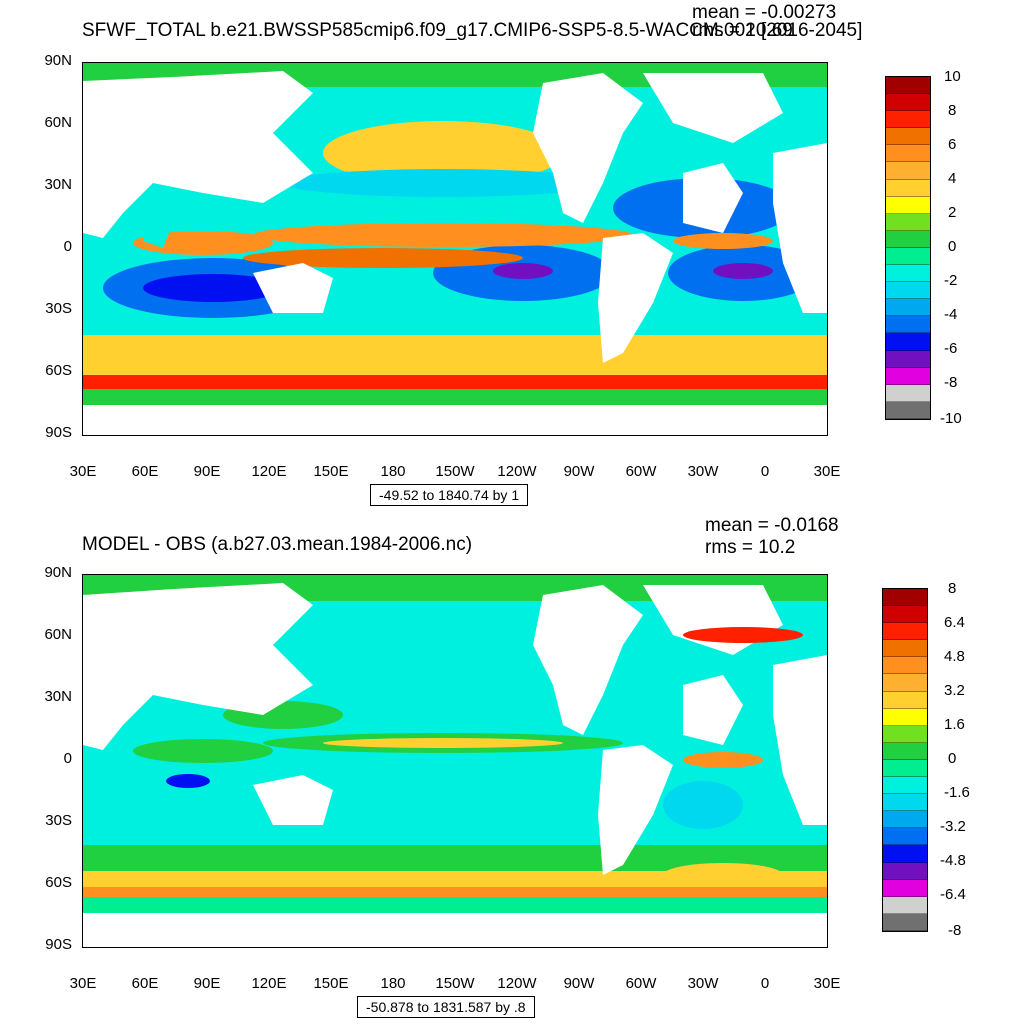 The width and height of the screenshot is (1024, 1024). Describe the element at coordinates (951, 348) in the screenshot. I see `colorbar-label: -6` at that location.